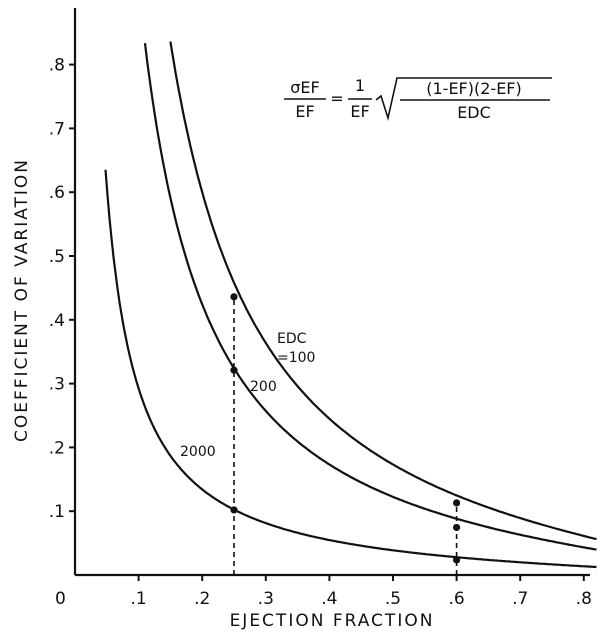 Image resolution: width=600 pixels, height=633 pixels. Describe the element at coordinates (336, 98) in the screenshot. I see `formula-equals: =` at that location.